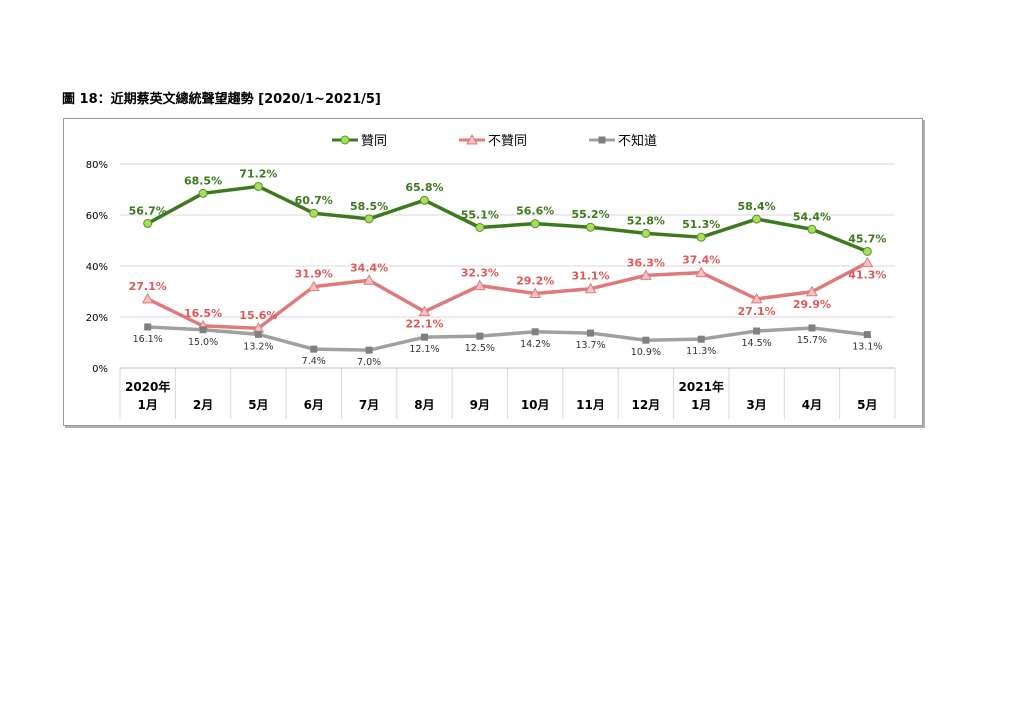 This screenshot has height=724, width=1024. Describe the element at coordinates (369, 267) in the screenshot. I see `data-label: 34.4%` at that location.